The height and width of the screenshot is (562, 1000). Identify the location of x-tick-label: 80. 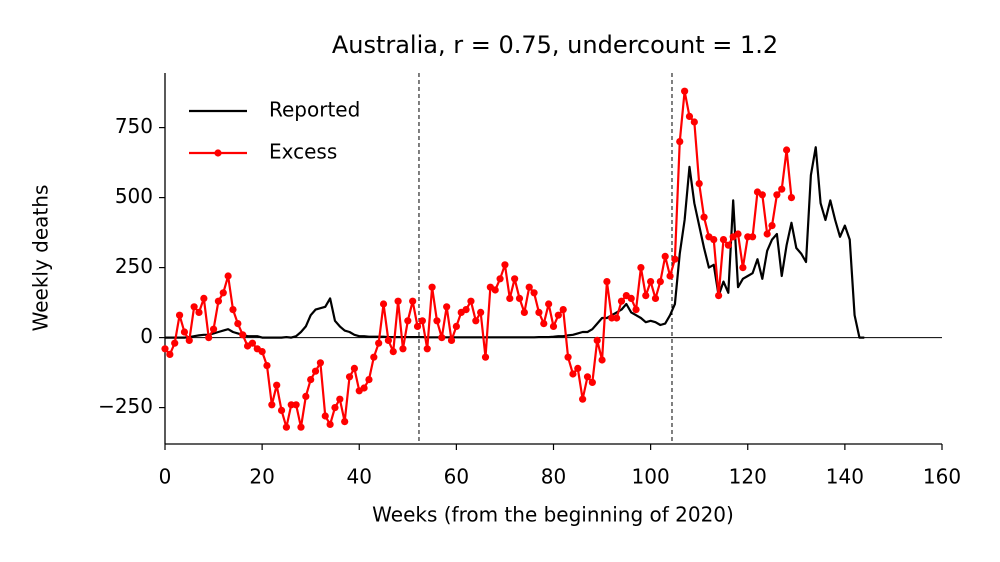
(553, 477).